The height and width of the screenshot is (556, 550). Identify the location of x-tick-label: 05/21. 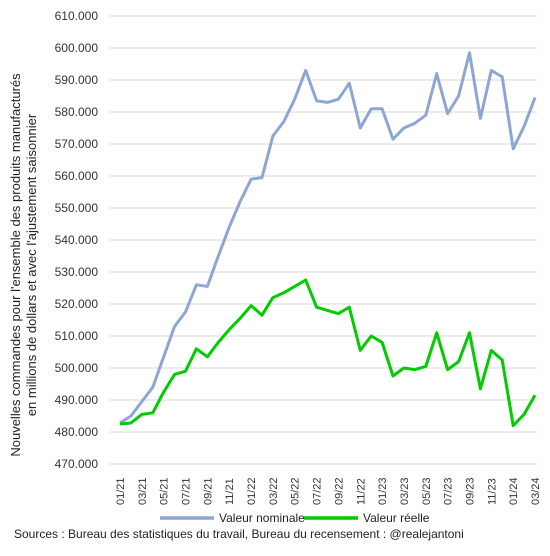
(165, 491).